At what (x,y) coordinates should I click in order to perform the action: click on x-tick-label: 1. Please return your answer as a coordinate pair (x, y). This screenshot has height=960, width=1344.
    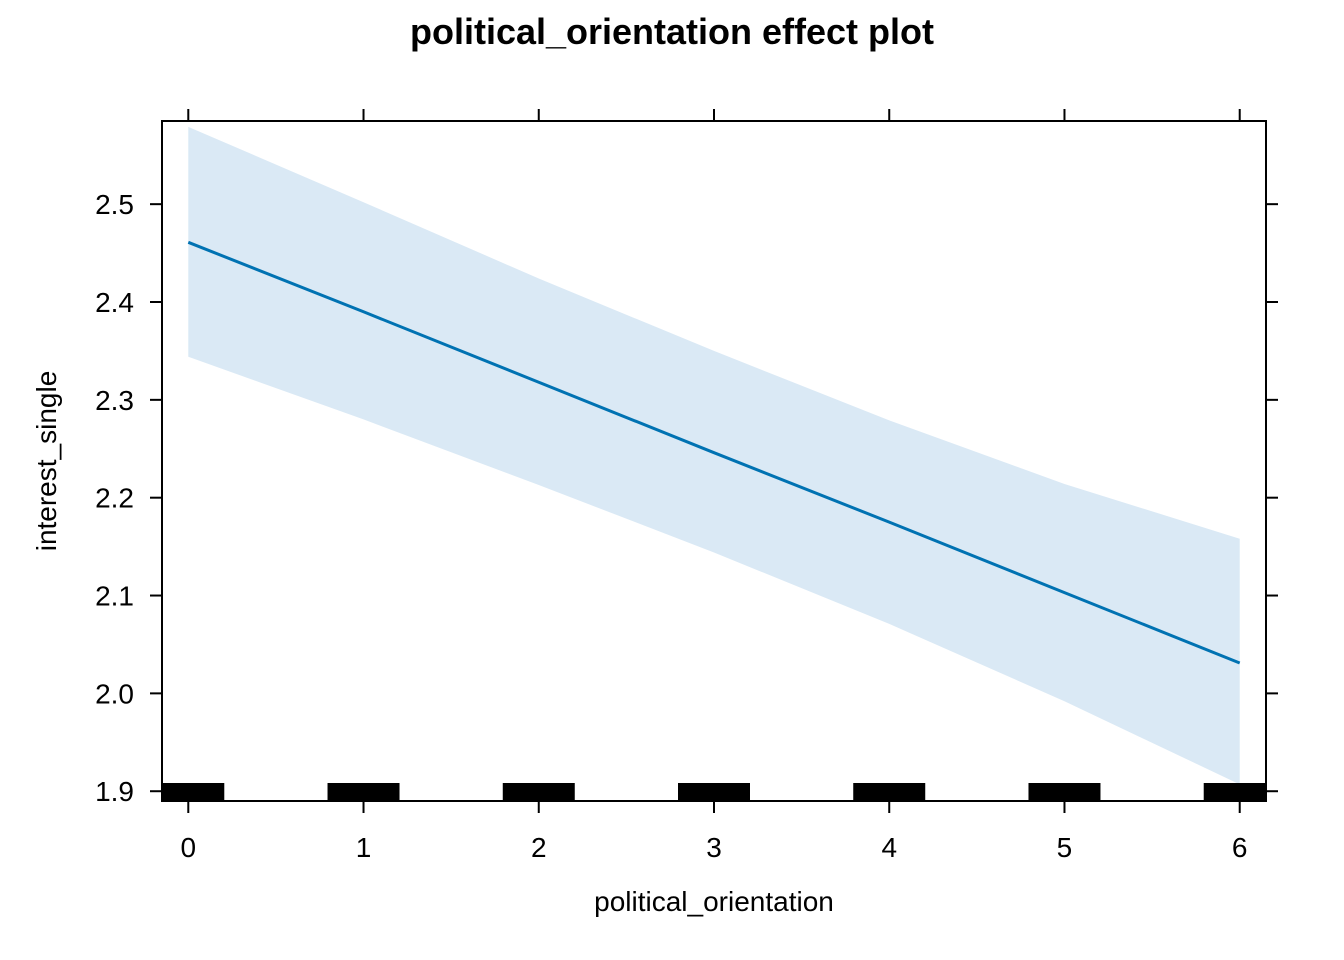
    Looking at the image, I should click on (364, 847).